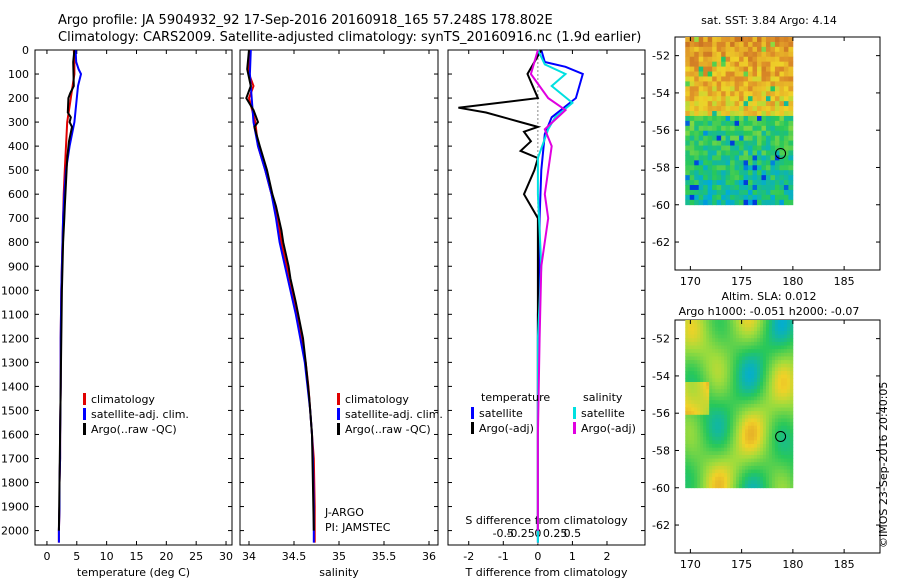 The image size is (900, 580). Describe the element at coordinates (661, 56) in the screenshot. I see `sst_map-ytick-label: -52` at that location.